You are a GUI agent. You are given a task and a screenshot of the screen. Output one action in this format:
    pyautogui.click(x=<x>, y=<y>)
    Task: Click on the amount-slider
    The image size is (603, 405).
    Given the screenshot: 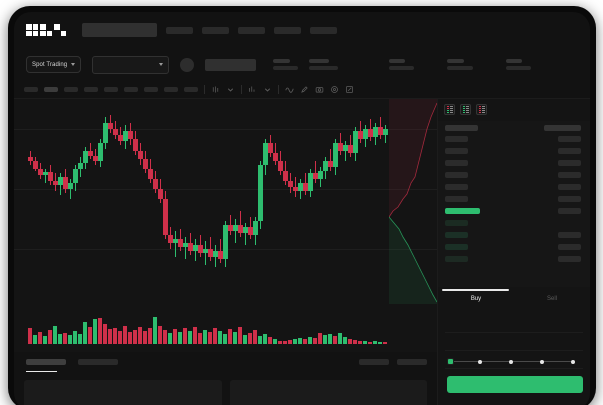 What is the action you would take?
    pyautogui.click(x=511, y=361)
    